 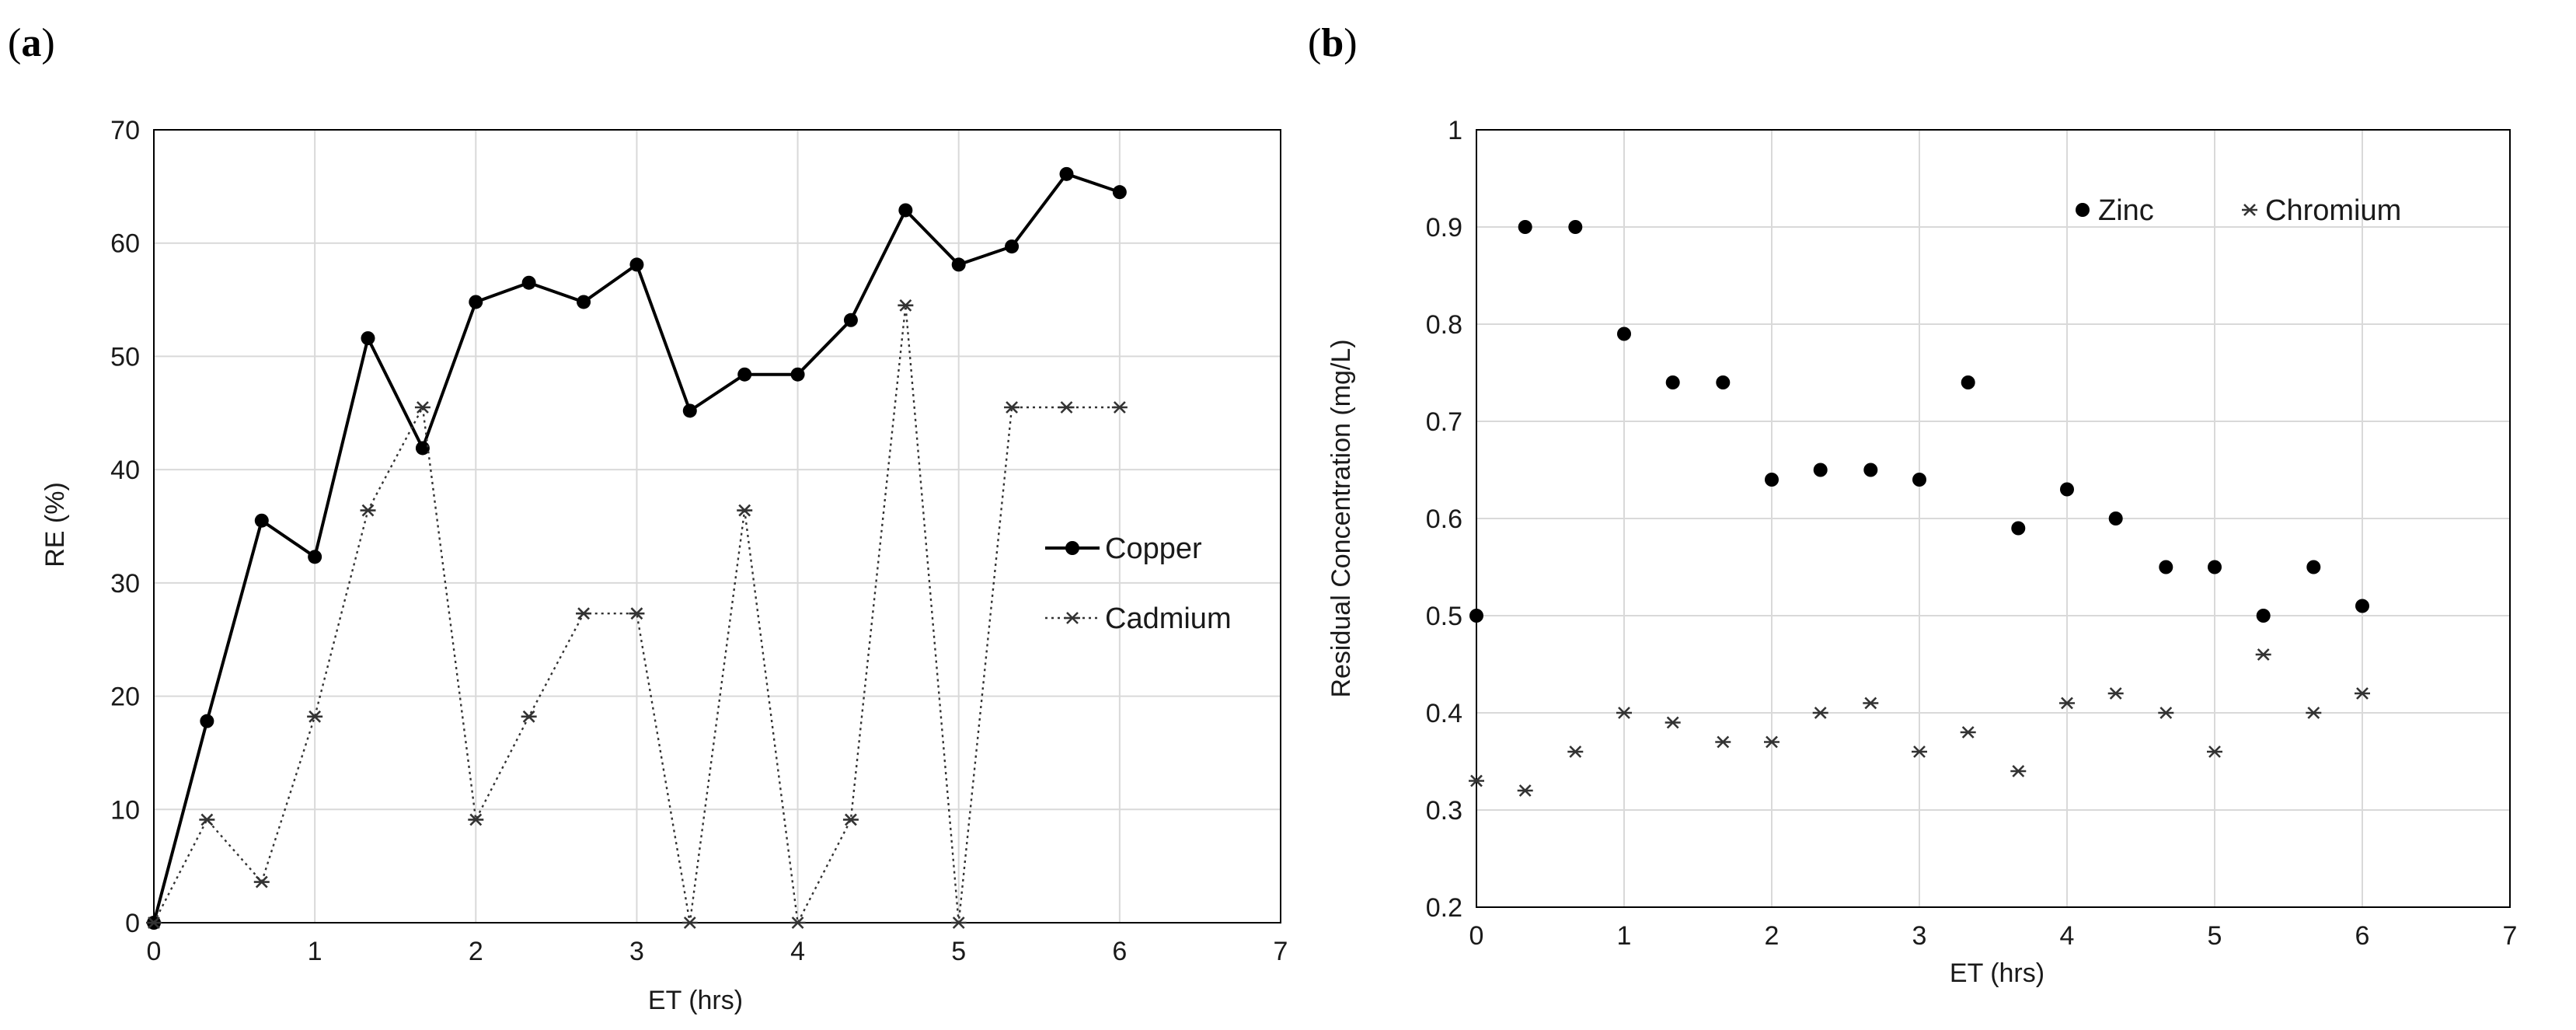 What do you see at coordinates (125, 131) in the screenshot?
I see `y-tick-label: 70` at bounding box center [125, 131].